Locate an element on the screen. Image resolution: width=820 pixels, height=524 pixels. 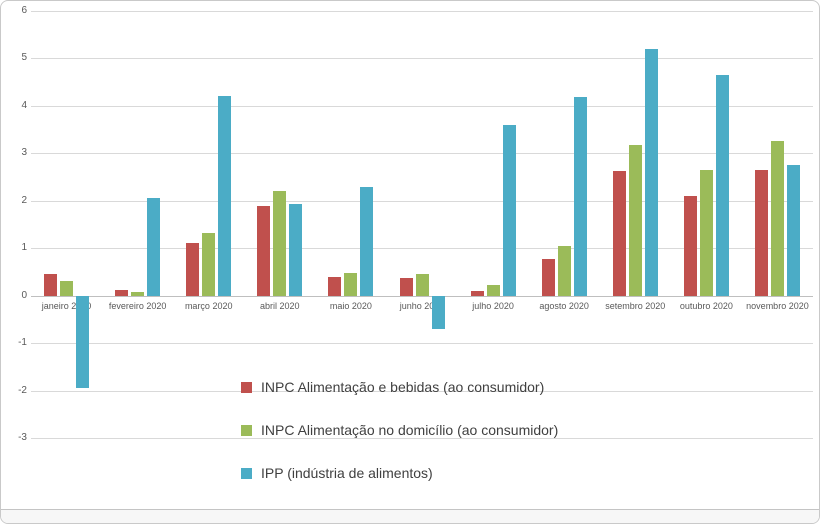
y-axis-tick-label: -1 is located at coordinates (22, 343).